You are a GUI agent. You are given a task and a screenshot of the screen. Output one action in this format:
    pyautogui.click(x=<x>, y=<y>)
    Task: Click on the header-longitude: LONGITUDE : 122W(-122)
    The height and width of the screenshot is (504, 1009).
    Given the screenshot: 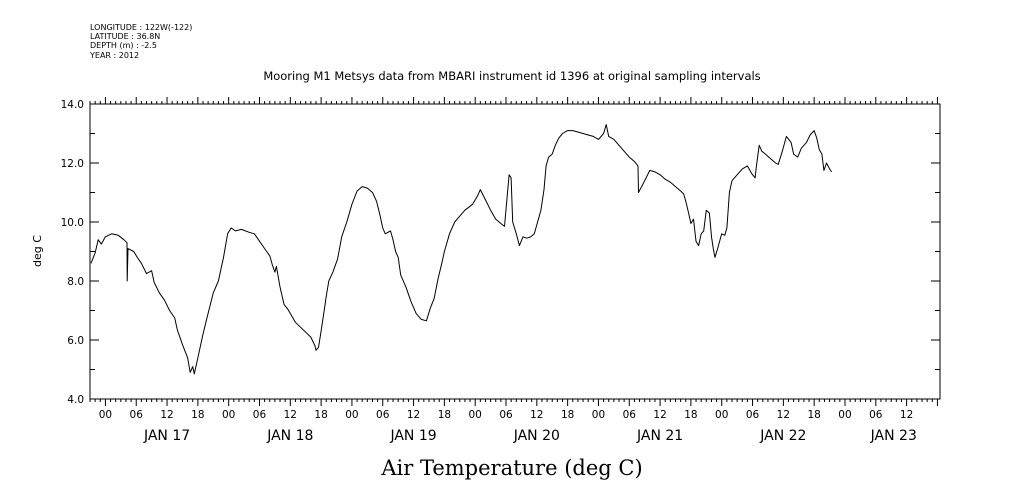 What is the action you would take?
    pyautogui.click(x=141, y=27)
    